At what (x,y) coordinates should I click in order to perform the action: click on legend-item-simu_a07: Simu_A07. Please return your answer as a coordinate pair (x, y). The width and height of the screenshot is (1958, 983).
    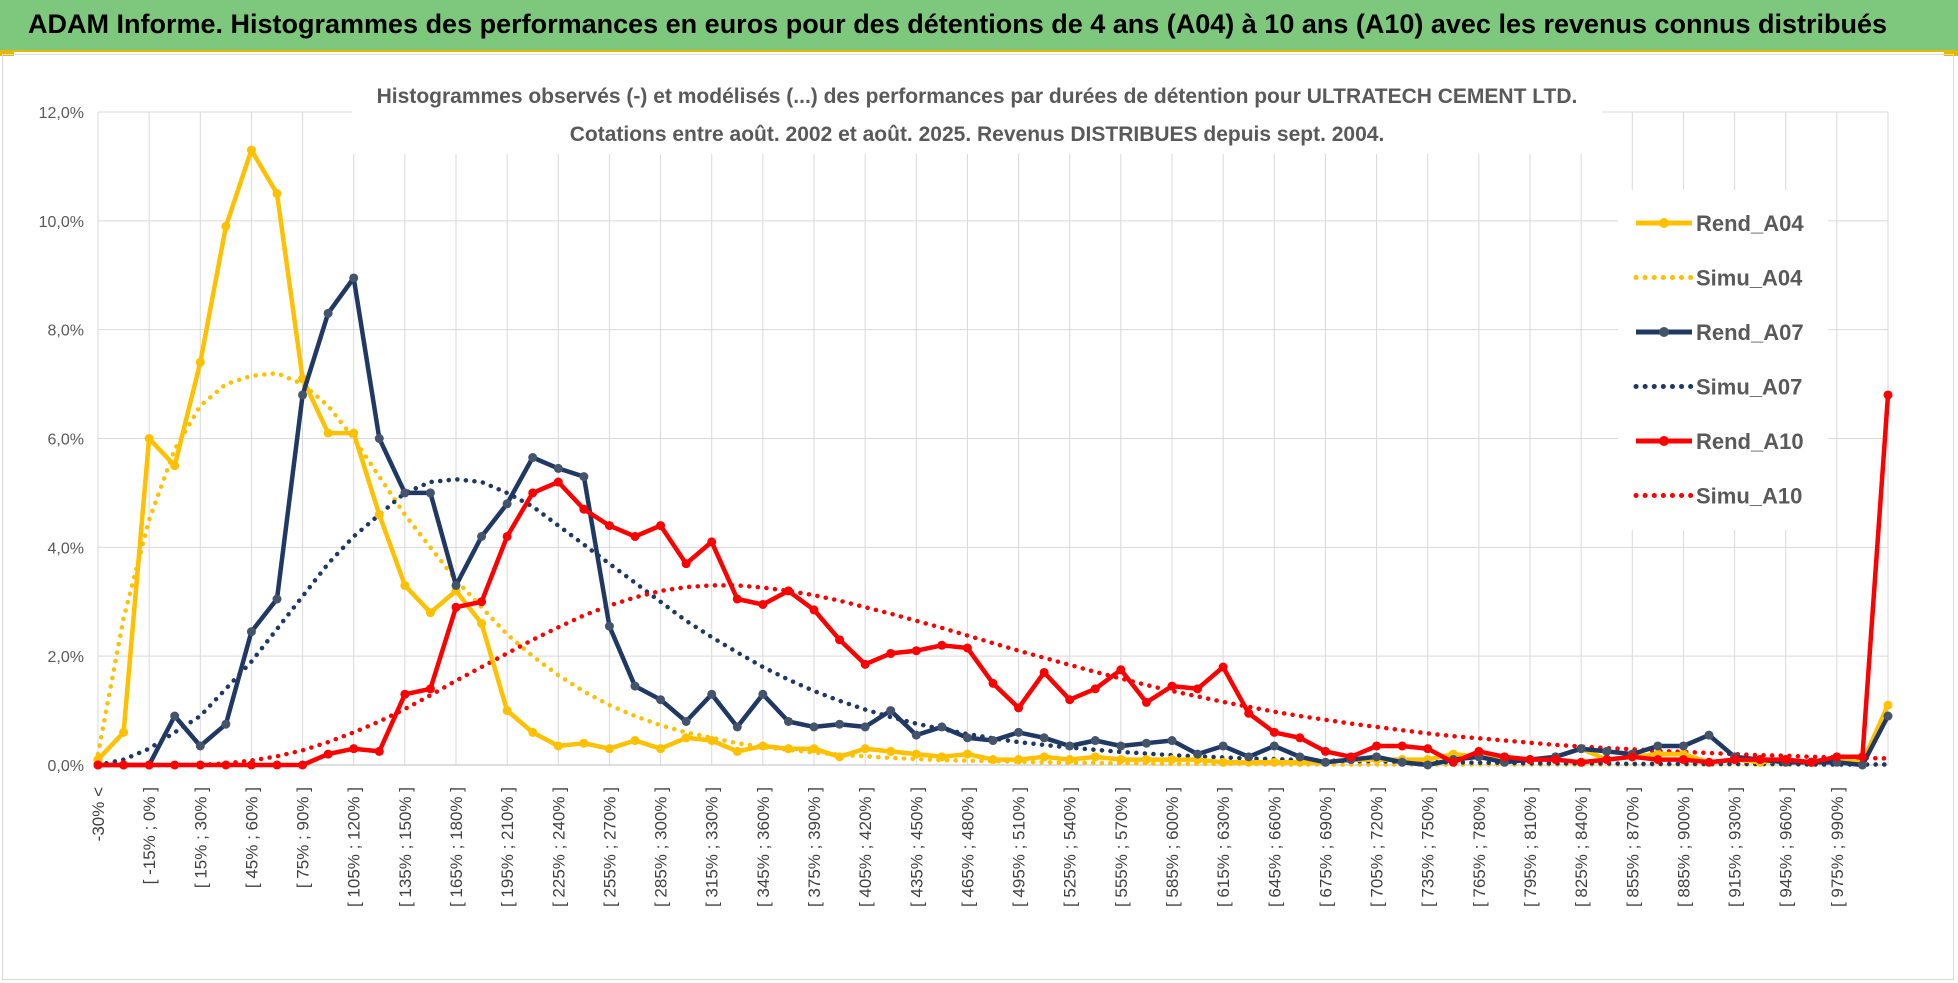
    Looking at the image, I should click on (1717, 387).